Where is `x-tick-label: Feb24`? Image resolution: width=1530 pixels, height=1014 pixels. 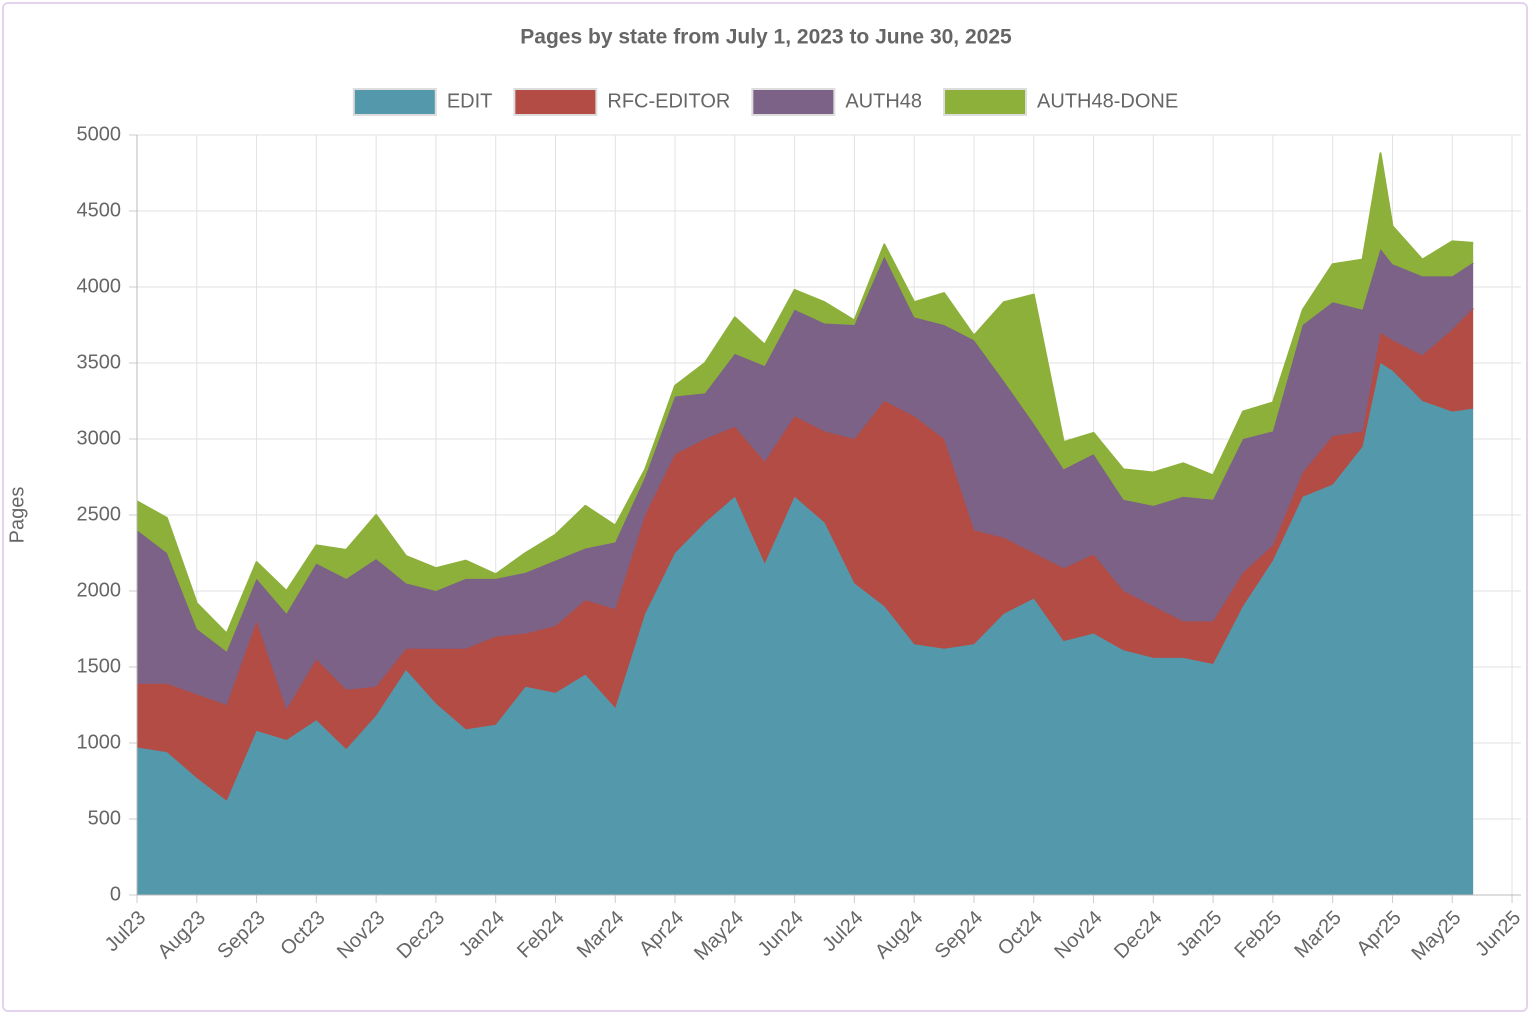
x-tick-label: Feb24 is located at coordinates (541, 935).